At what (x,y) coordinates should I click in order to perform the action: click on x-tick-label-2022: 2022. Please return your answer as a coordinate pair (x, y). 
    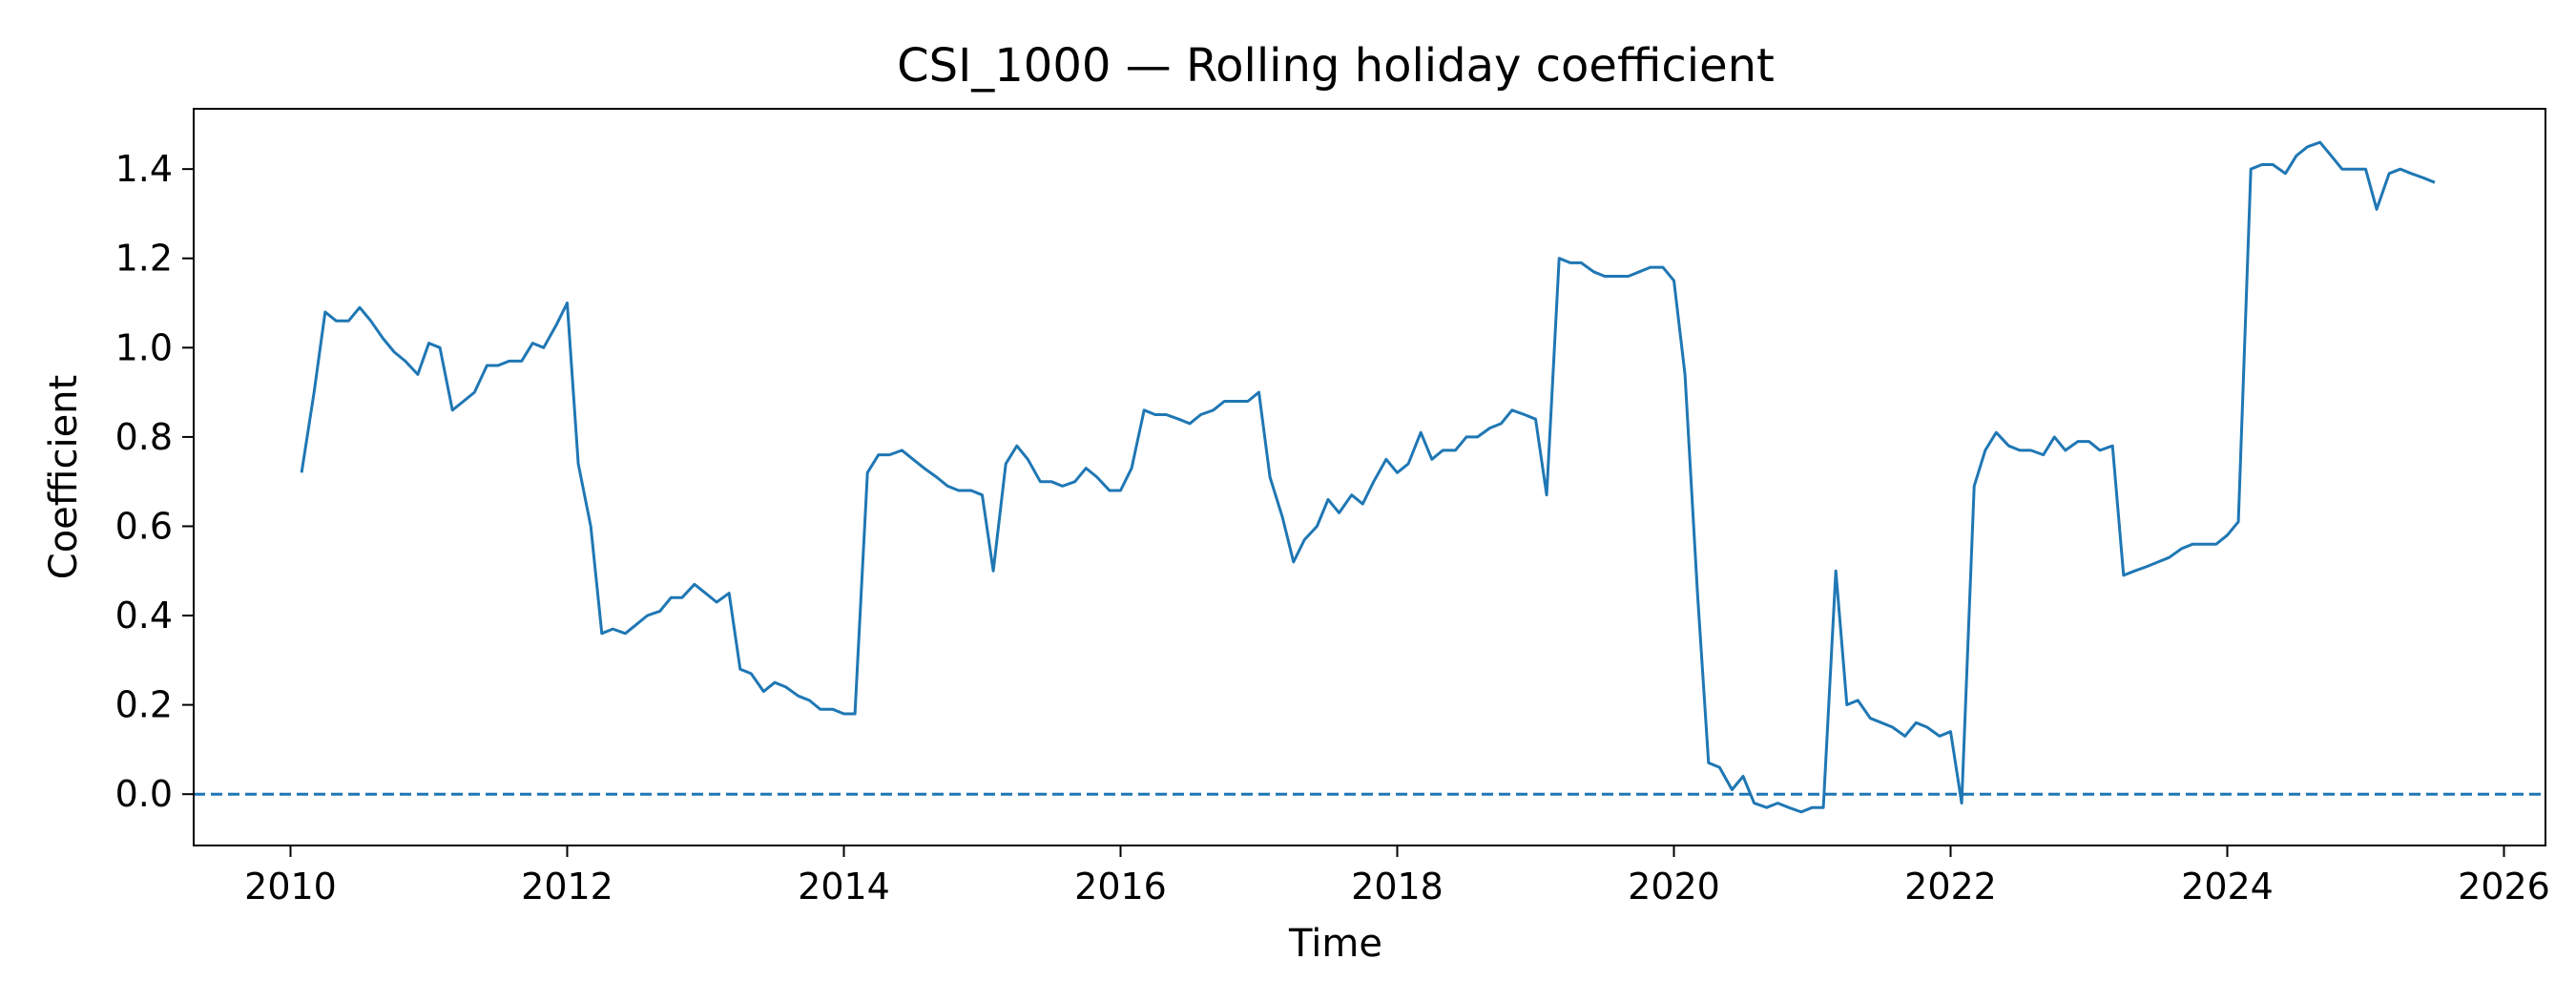
    Looking at the image, I should click on (1950, 887).